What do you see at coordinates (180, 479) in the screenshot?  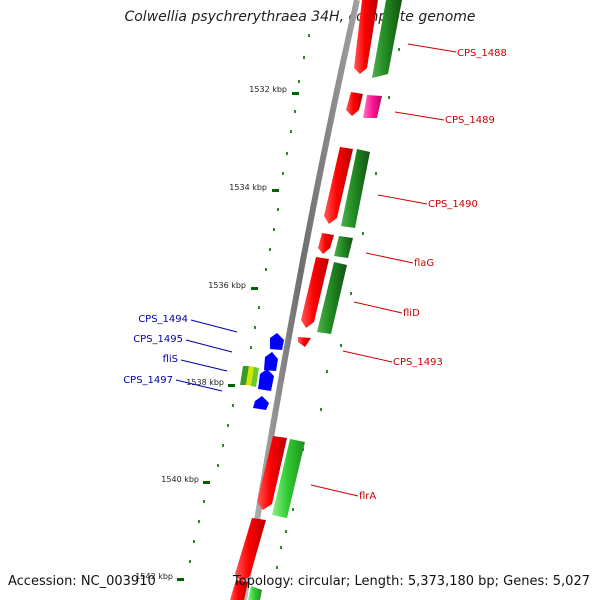 I see `tick-label: 1540 kbp` at bounding box center [180, 479].